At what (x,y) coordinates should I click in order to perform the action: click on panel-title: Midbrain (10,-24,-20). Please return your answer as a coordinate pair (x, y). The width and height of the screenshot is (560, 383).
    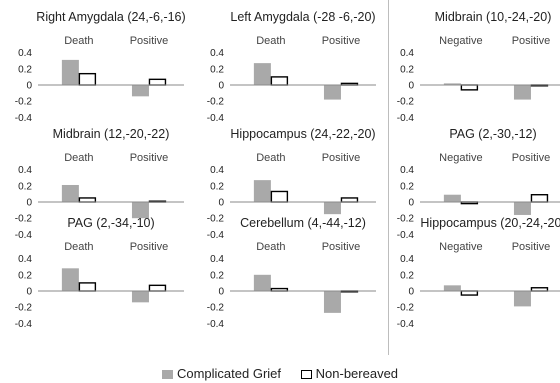
    Looking at the image, I should click on (493, 17).